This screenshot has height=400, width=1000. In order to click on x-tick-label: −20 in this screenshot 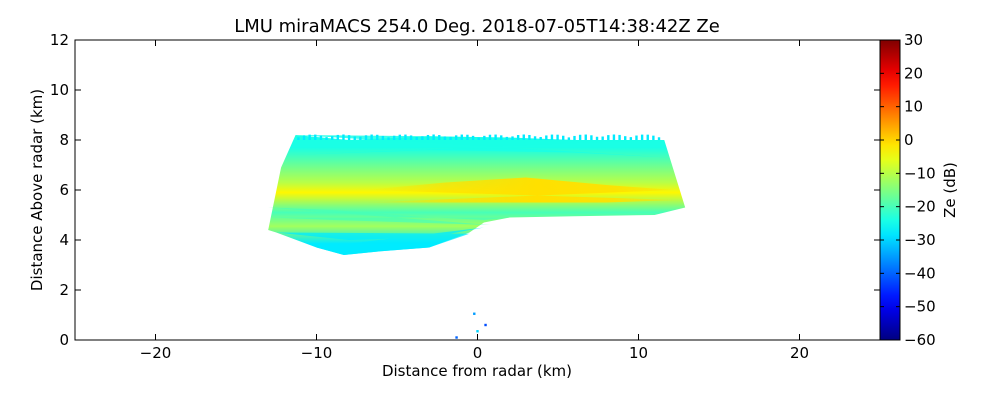, I will do `click(156, 353)`.